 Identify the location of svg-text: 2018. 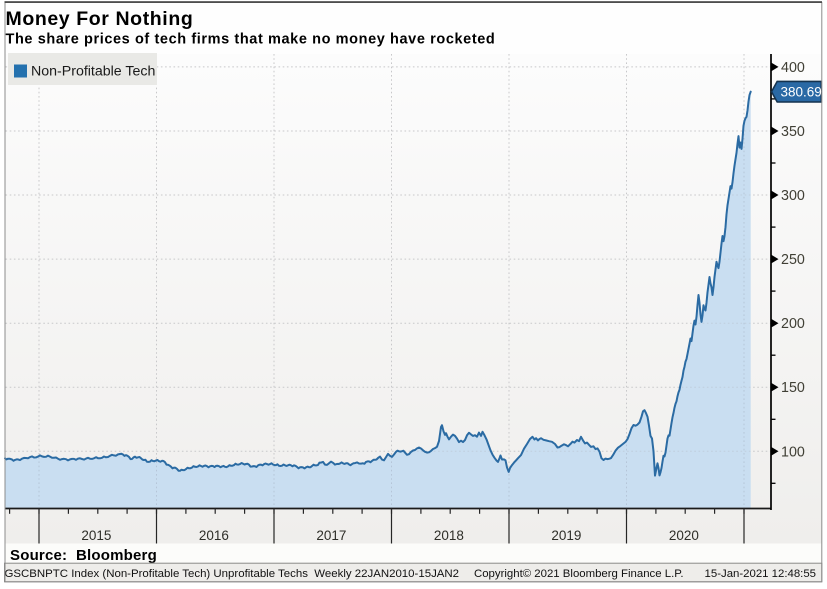
(449, 535).